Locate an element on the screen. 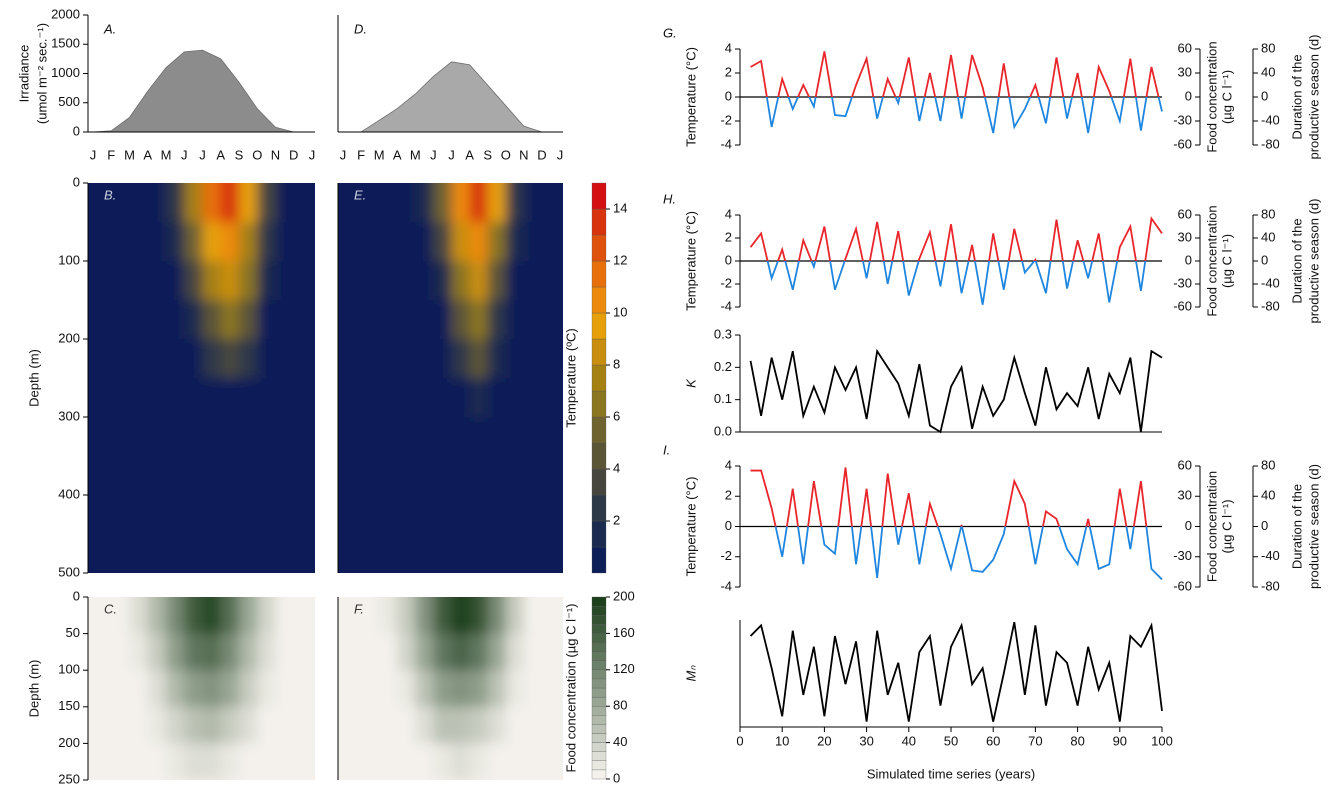 The image size is (1332, 785). x-tick-label: J is located at coordinates (560, 154).